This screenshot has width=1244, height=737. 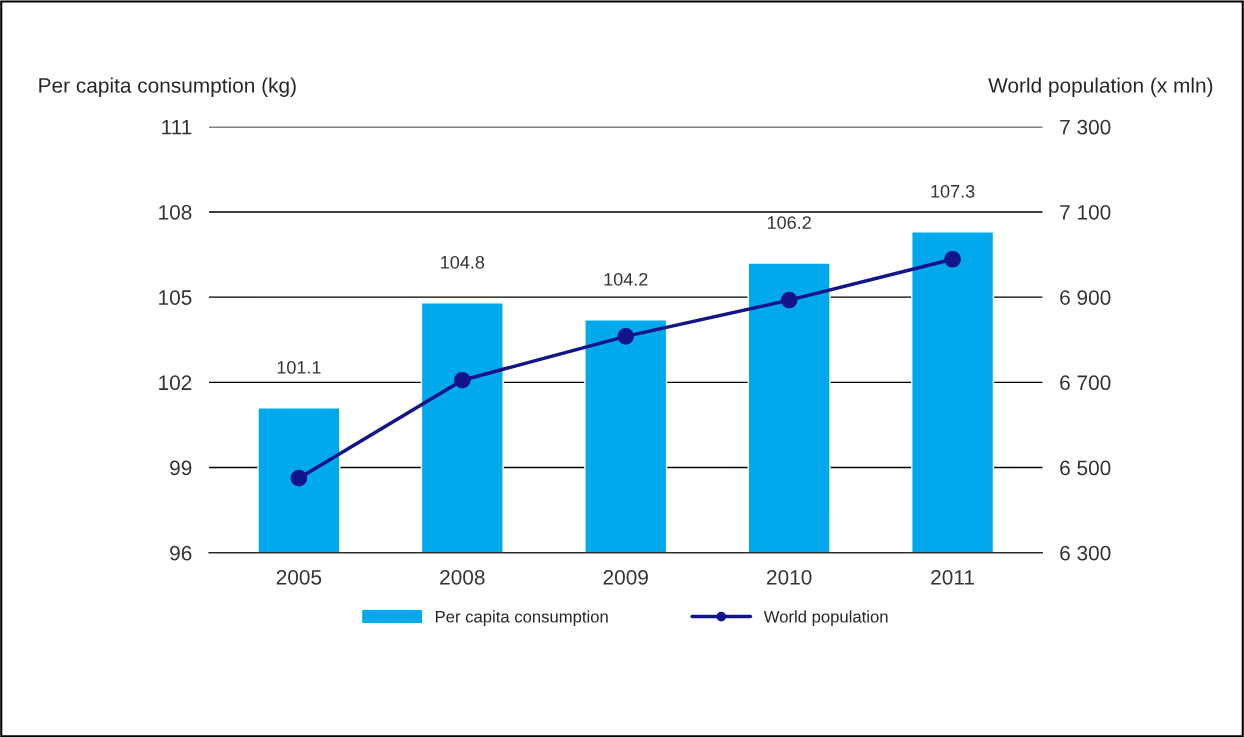 I want to click on y-tick-label: 108, so click(x=175, y=212).